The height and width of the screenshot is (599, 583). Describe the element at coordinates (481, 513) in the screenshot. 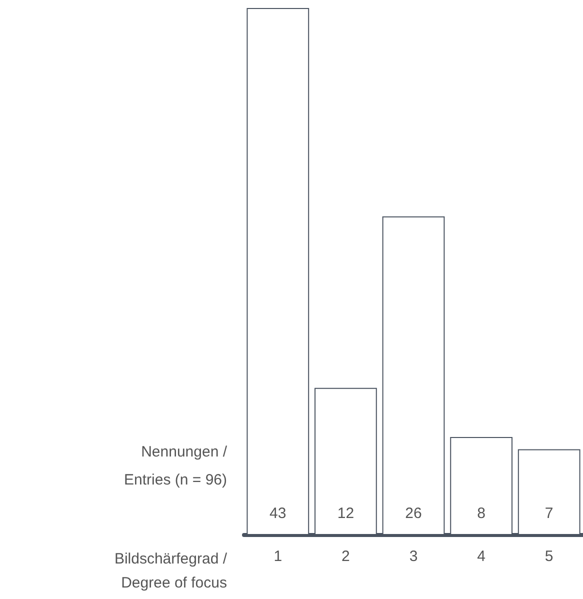

I see `data-label: 8` at that location.